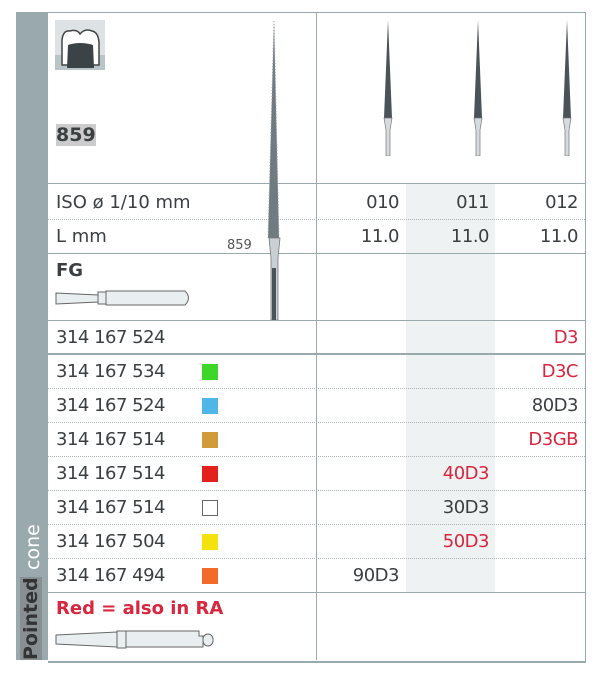 The height and width of the screenshot is (673, 600). I want to click on ra-shank-icon, so click(134, 639).